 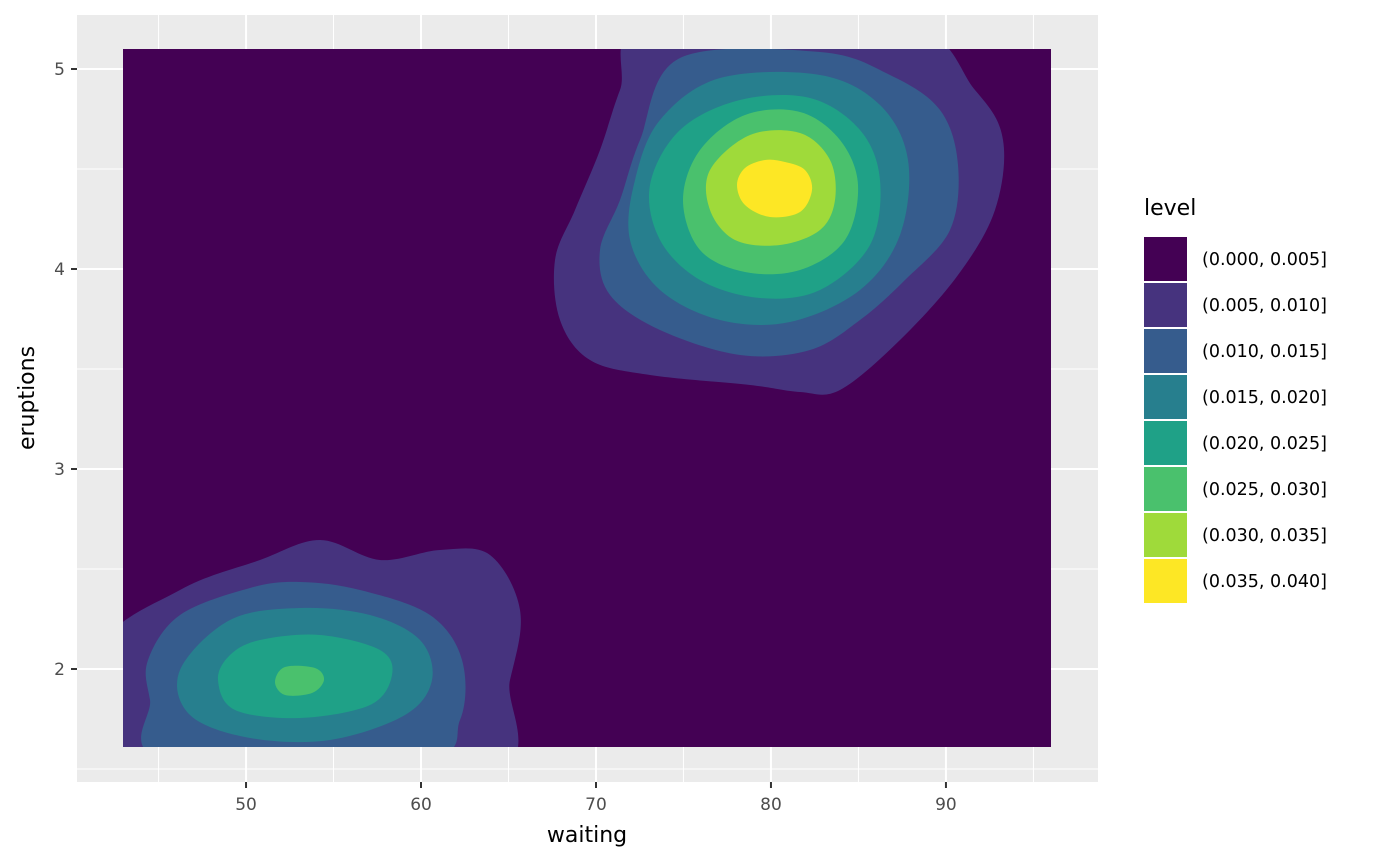 I want to click on legend-label: (0.010, 0.015], so click(x=1264, y=352).